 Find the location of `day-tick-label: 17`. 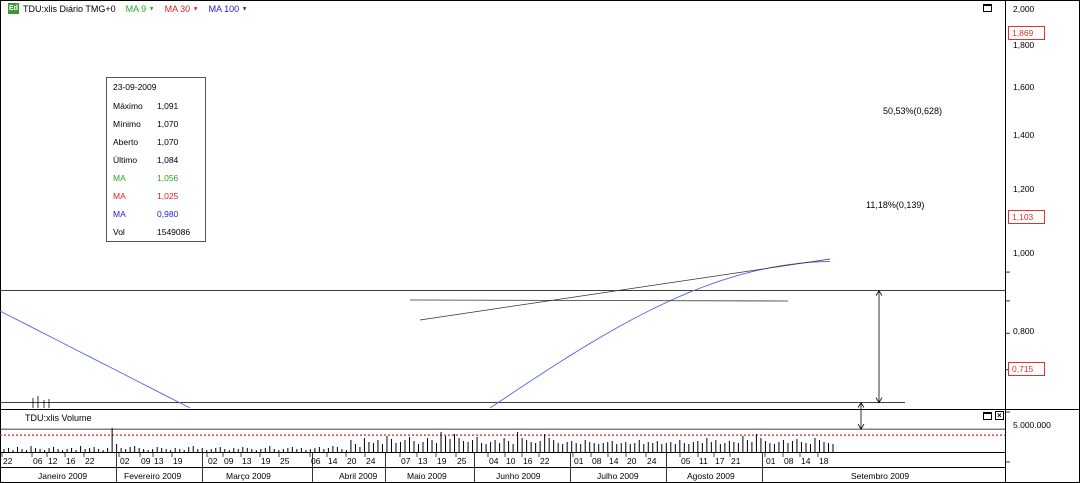

day-tick-label: 17 is located at coordinates (720, 461).